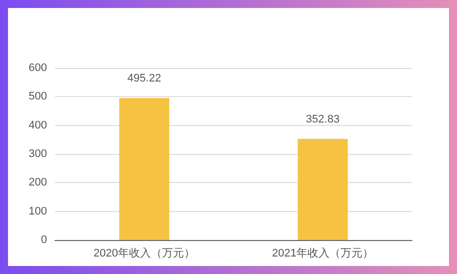 Image resolution: width=457 pixels, height=274 pixels. Describe the element at coordinates (144, 78) in the screenshot. I see `data-label: 495.22` at that location.